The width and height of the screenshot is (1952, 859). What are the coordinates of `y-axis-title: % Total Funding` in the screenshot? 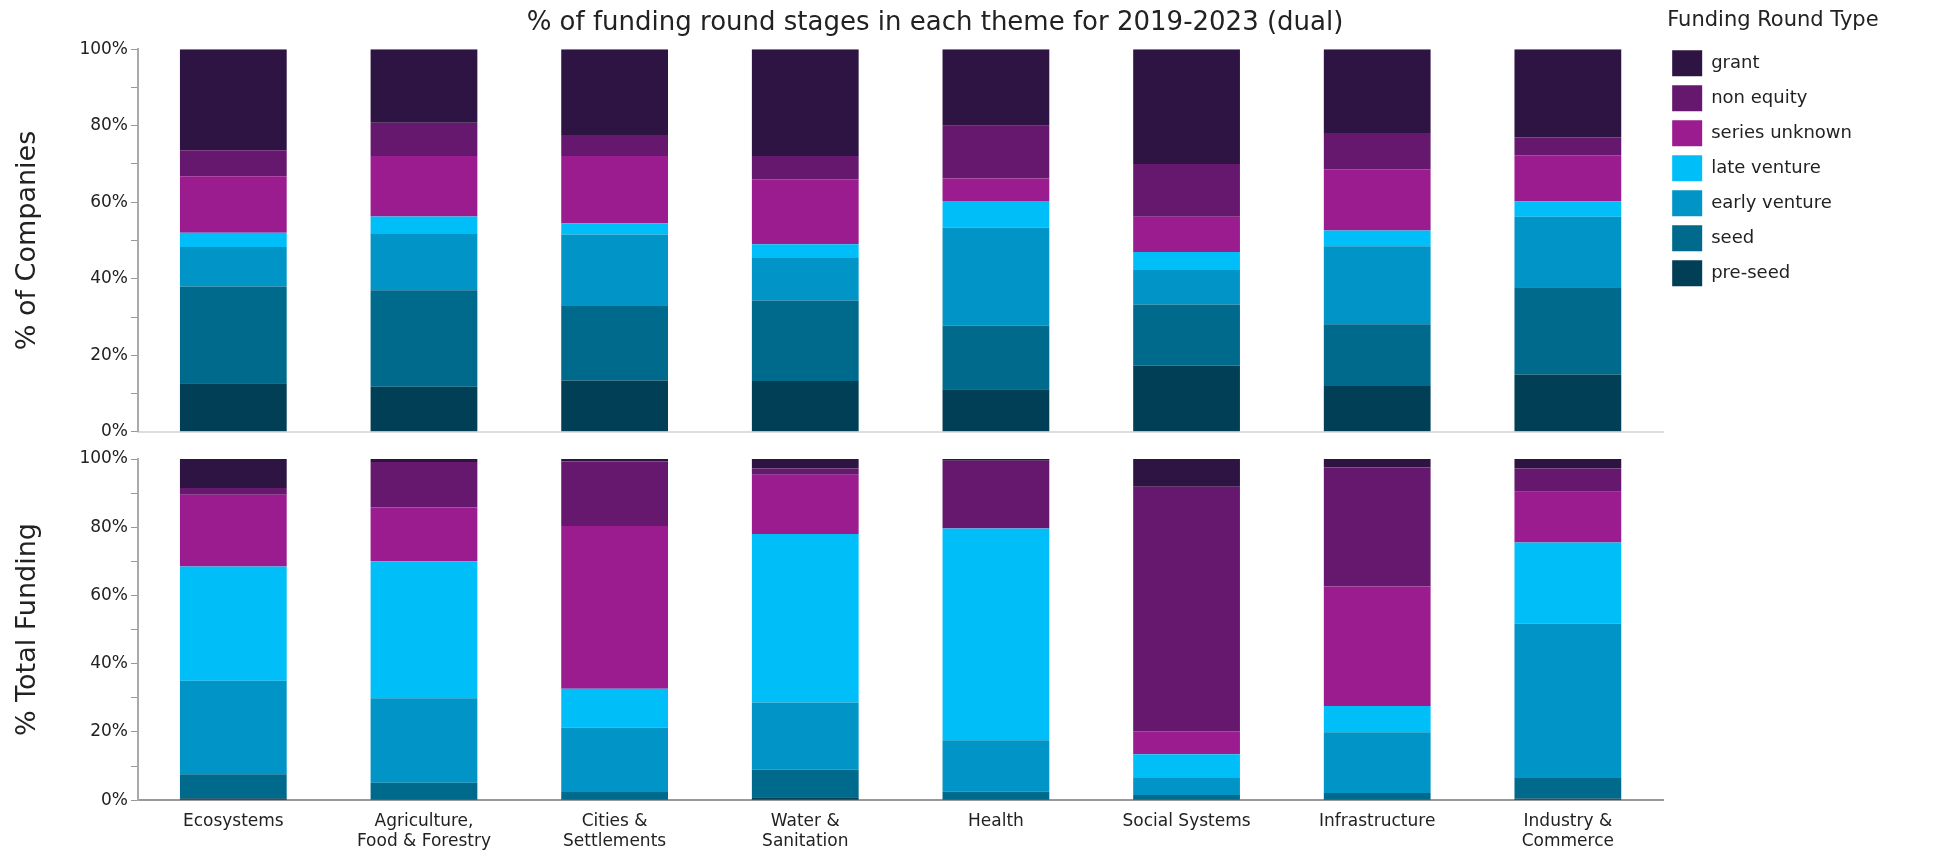 It's located at (26, 630).